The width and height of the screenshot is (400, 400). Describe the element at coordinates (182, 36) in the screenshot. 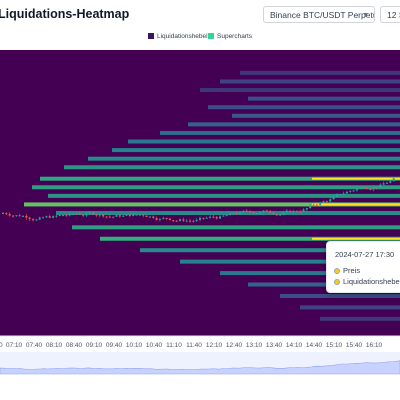

I see `legend-label-liquidationshebel: Liquidationshebel` at that location.